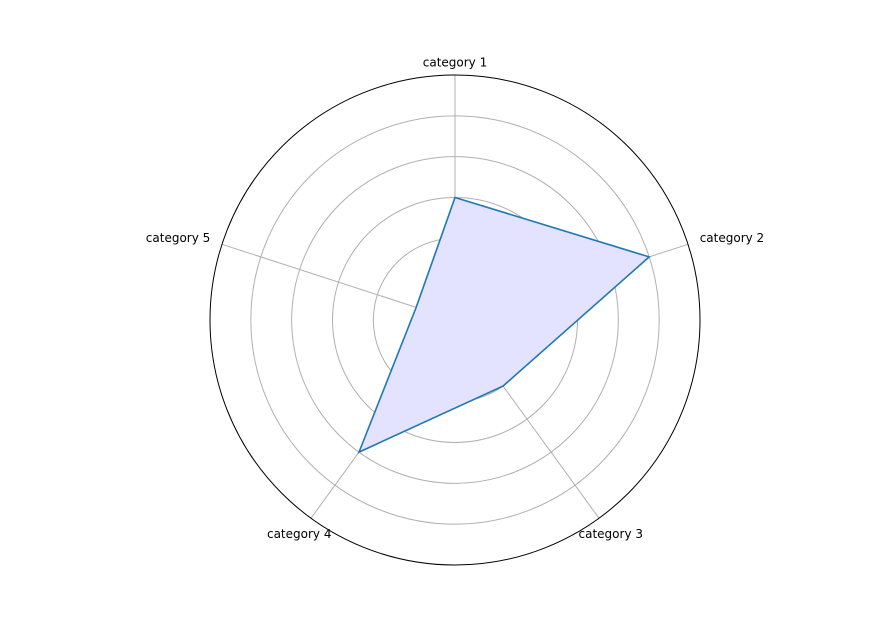 Image resolution: width=888 pixels, height=638 pixels. I want to click on category-label-2: category 2, so click(732, 238).